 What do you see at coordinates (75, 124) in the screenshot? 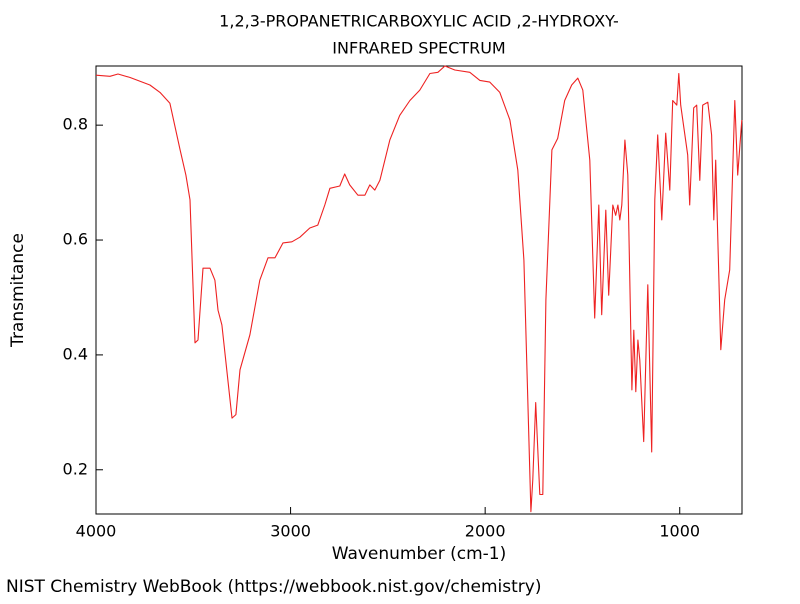
I see `y-tick-label: 0.8` at bounding box center [75, 124].